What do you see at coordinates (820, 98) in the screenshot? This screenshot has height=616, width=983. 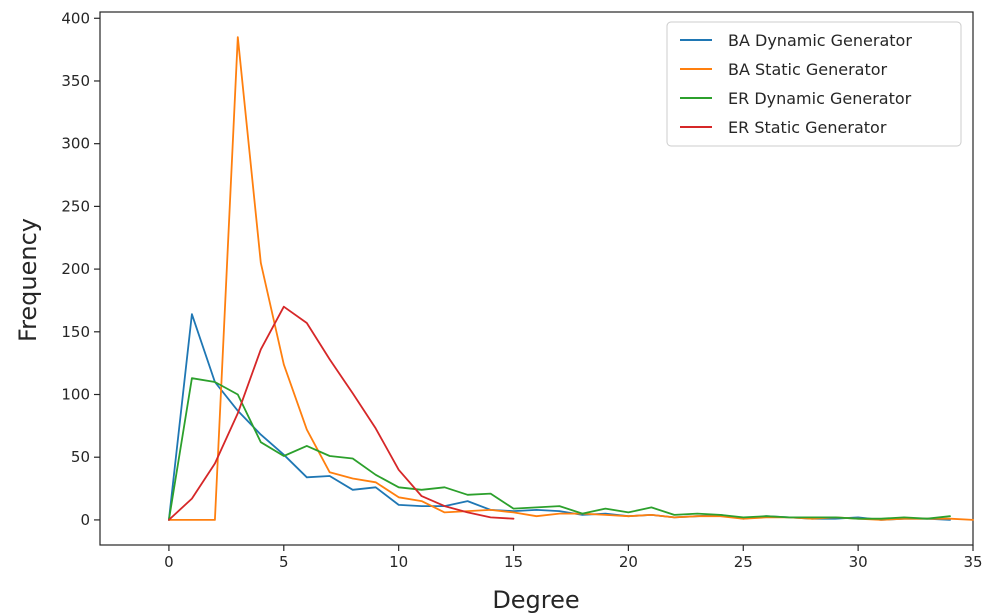 I see `legend-label: ER Dynamic Generator` at bounding box center [820, 98].